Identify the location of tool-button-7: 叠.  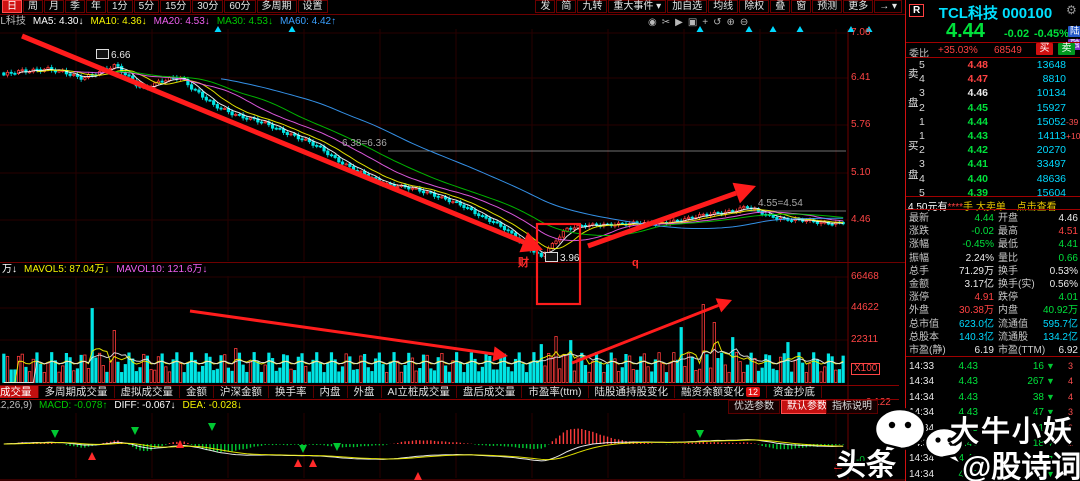
(780, 6).